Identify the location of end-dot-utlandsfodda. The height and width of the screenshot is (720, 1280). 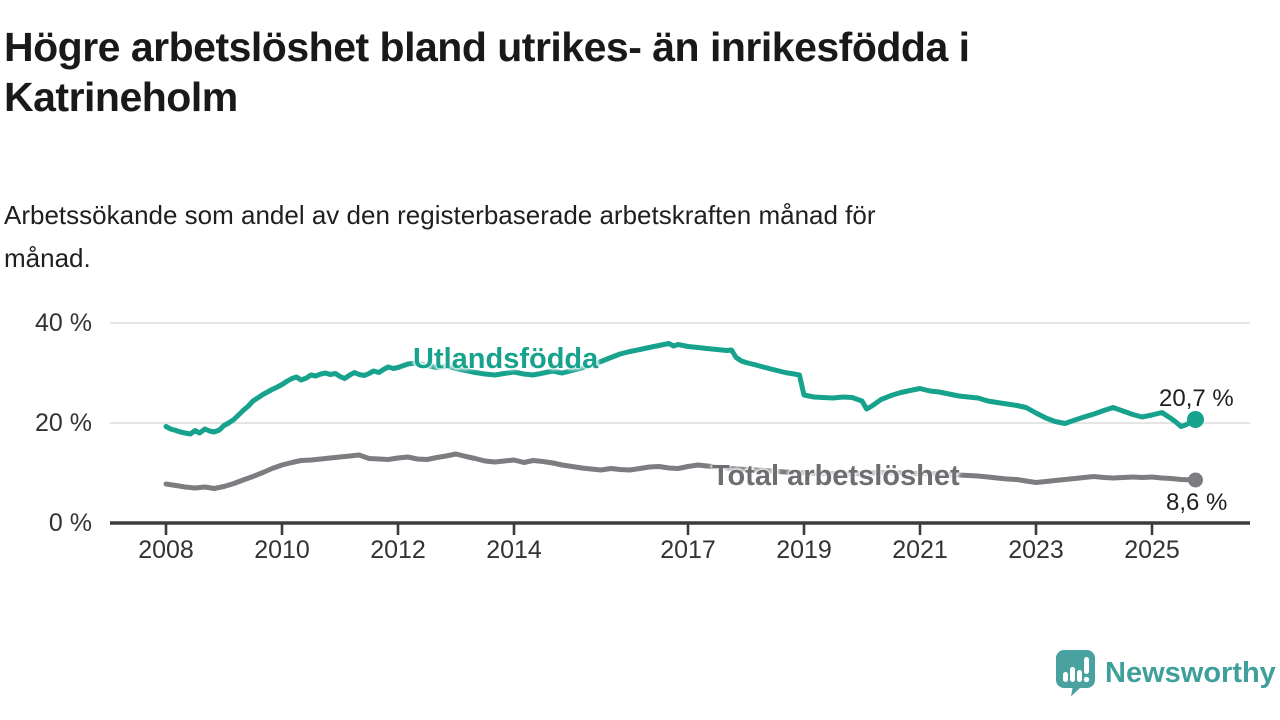
(1195, 419).